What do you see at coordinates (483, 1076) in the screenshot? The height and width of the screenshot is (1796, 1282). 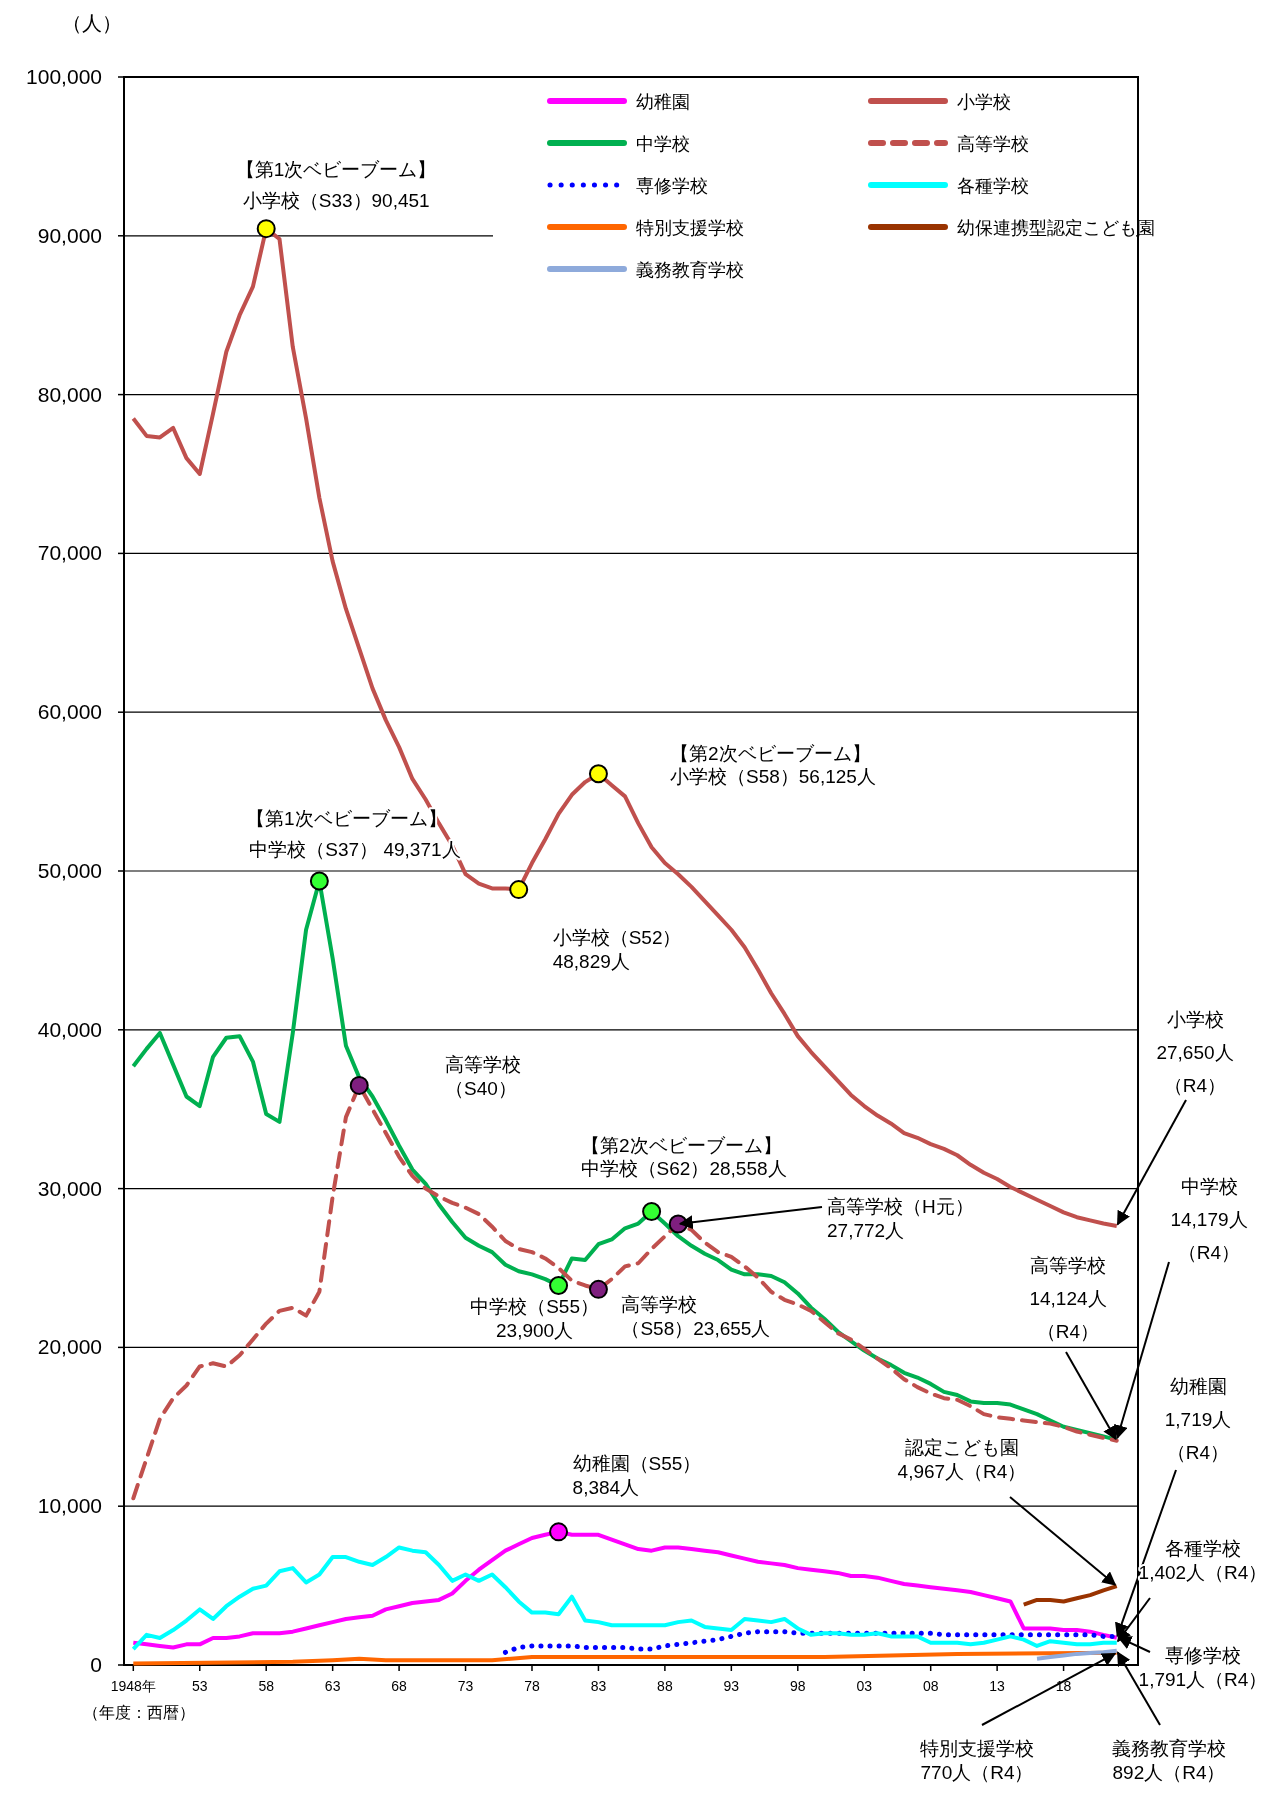 I see `annotation: 高等学校（S40）` at bounding box center [483, 1076].